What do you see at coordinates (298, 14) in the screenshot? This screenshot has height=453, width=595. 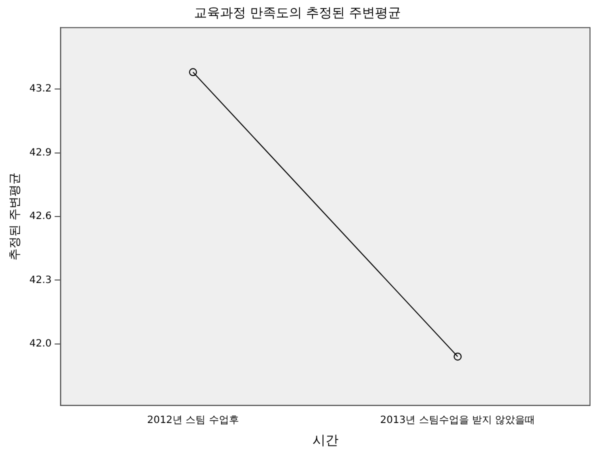 I see `chart-title: 교육과정 만족도의 추정된 주변평균` at bounding box center [298, 14].